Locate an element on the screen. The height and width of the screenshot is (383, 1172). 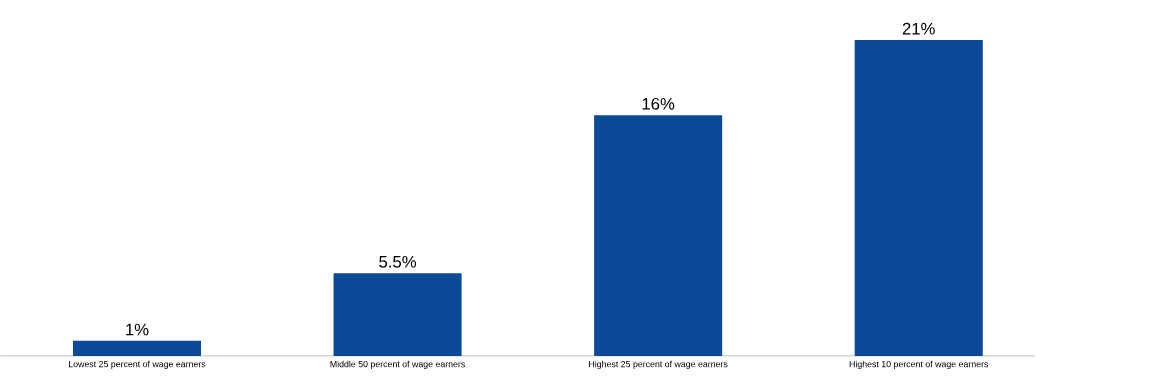
data-label: 1% is located at coordinates (137, 329).